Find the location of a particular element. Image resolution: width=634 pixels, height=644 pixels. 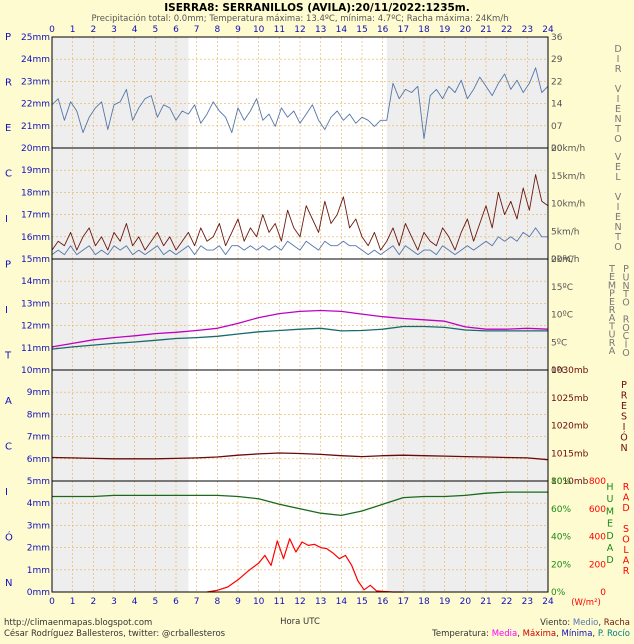

x-tick-bottom-21: 21 is located at coordinates (485, 602).